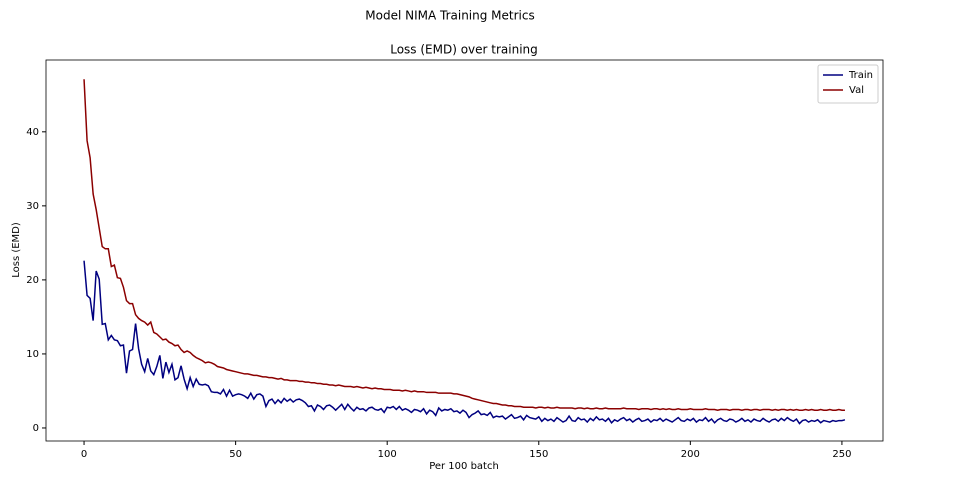 This screenshot has width=954, height=484. I want to click on legend-label: Val, so click(856, 90).